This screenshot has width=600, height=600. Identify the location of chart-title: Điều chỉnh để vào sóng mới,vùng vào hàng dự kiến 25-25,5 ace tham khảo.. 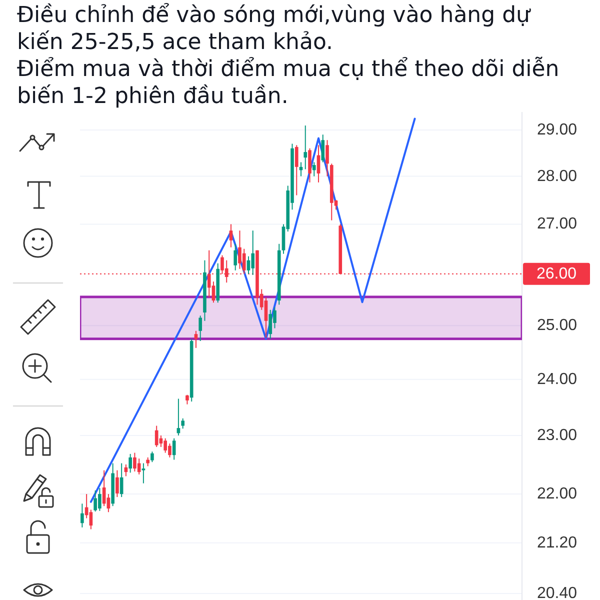
(274, 29).